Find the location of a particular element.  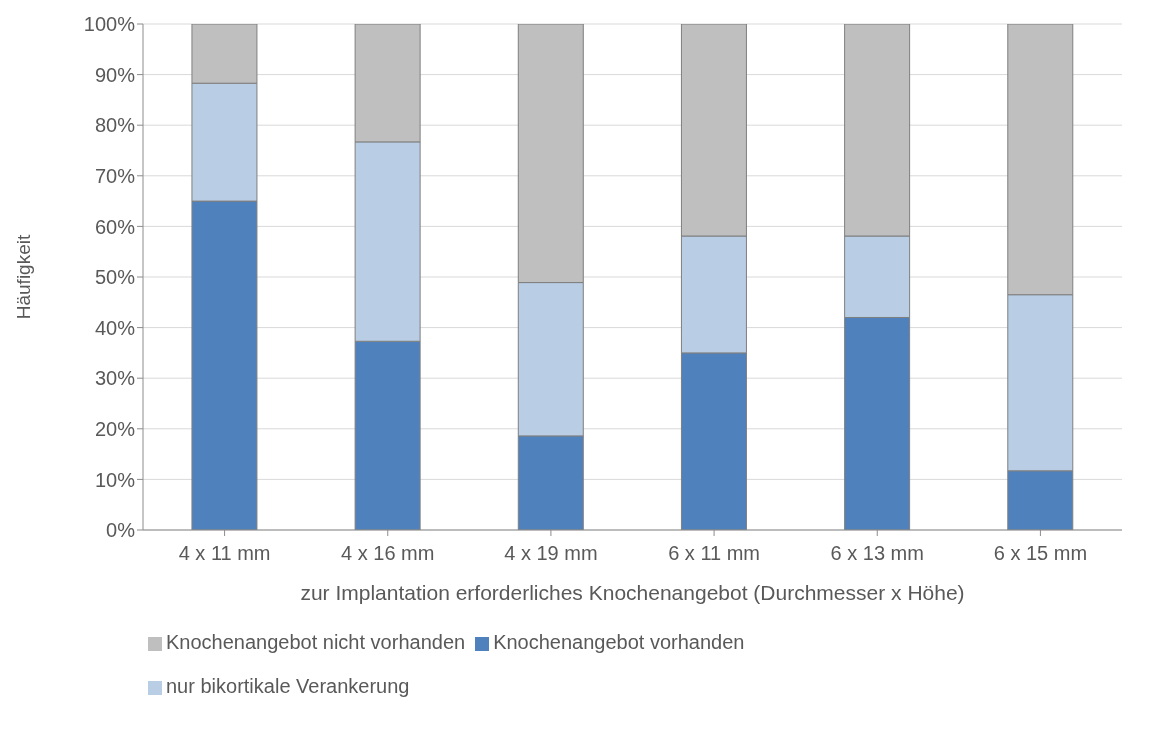

x-tick-label: 4 x 11 mm is located at coordinates (224, 553).